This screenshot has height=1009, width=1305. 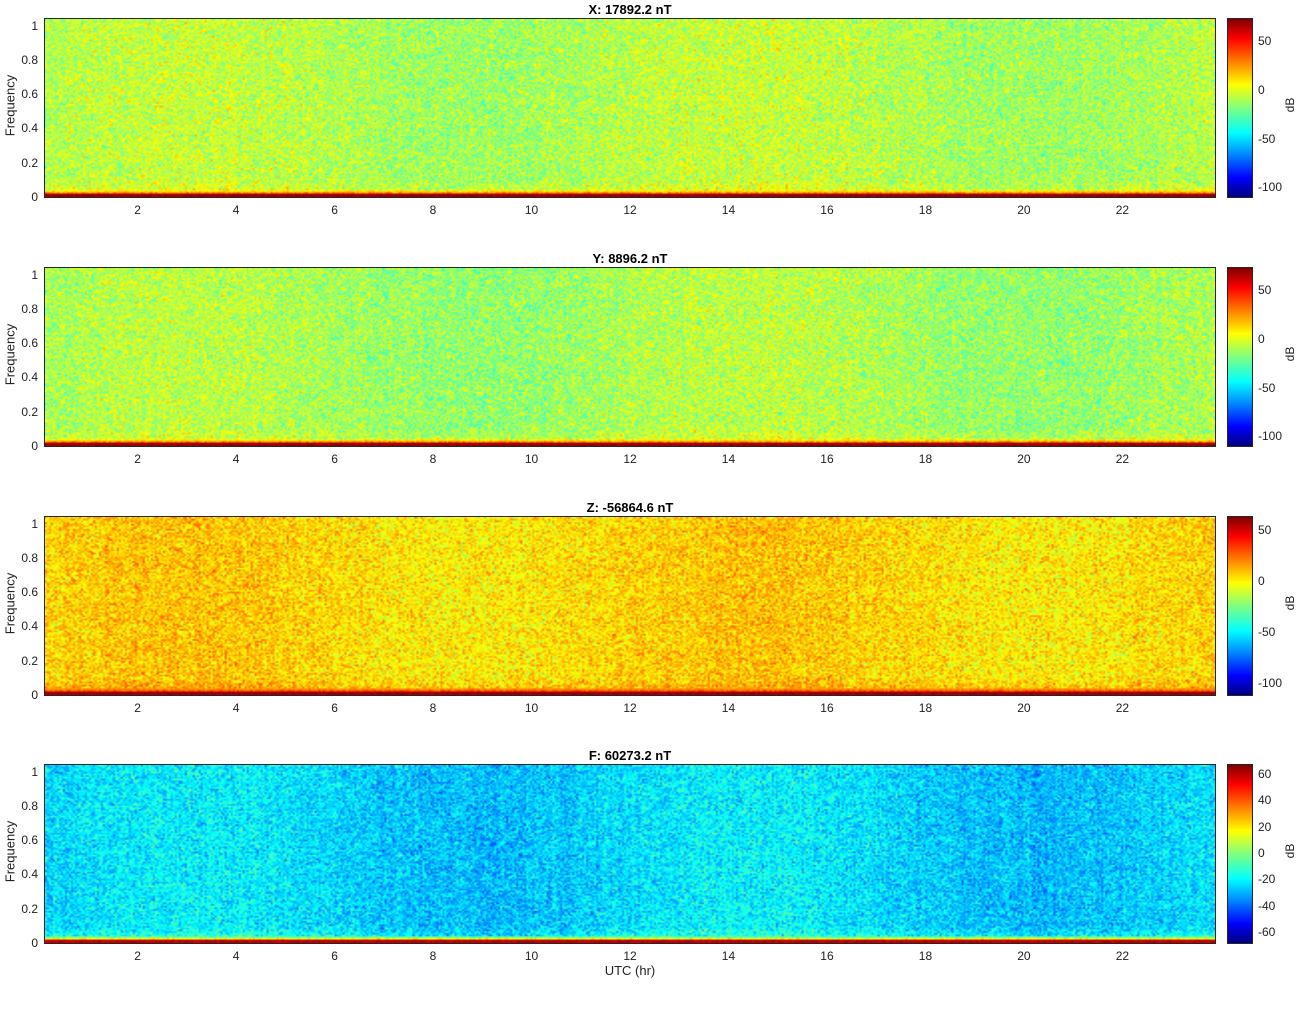 I want to click on panel-title: Y: 8896.2 nT, so click(x=630, y=258).